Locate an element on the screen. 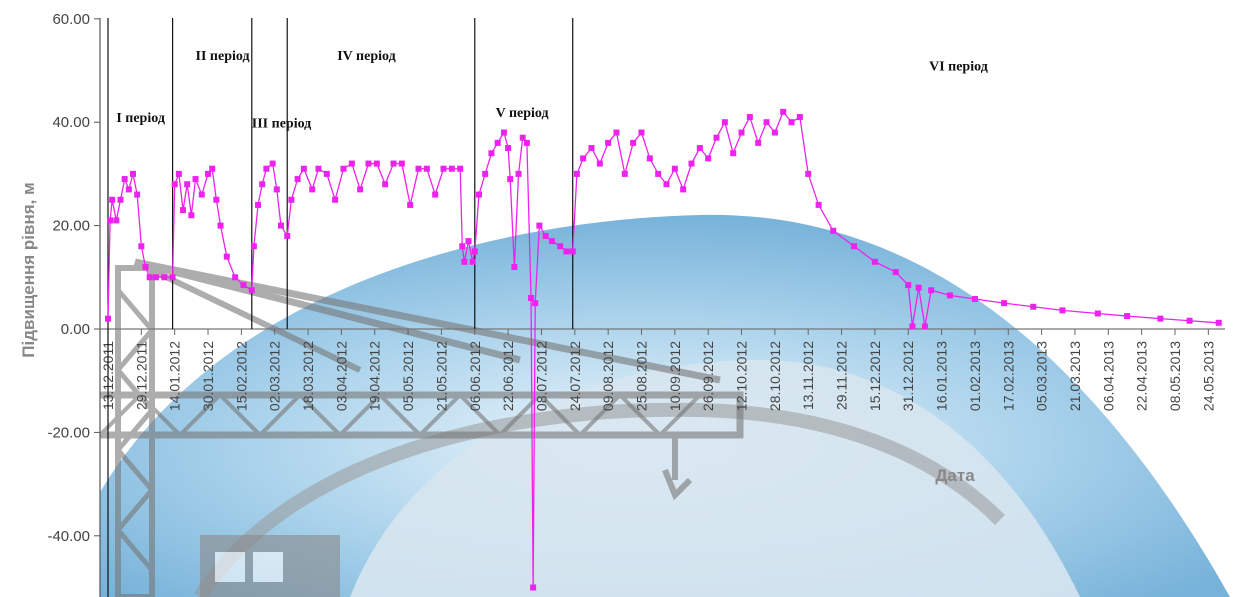 The width and height of the screenshot is (1234, 597). period-label: ІІІ період is located at coordinates (281, 123).